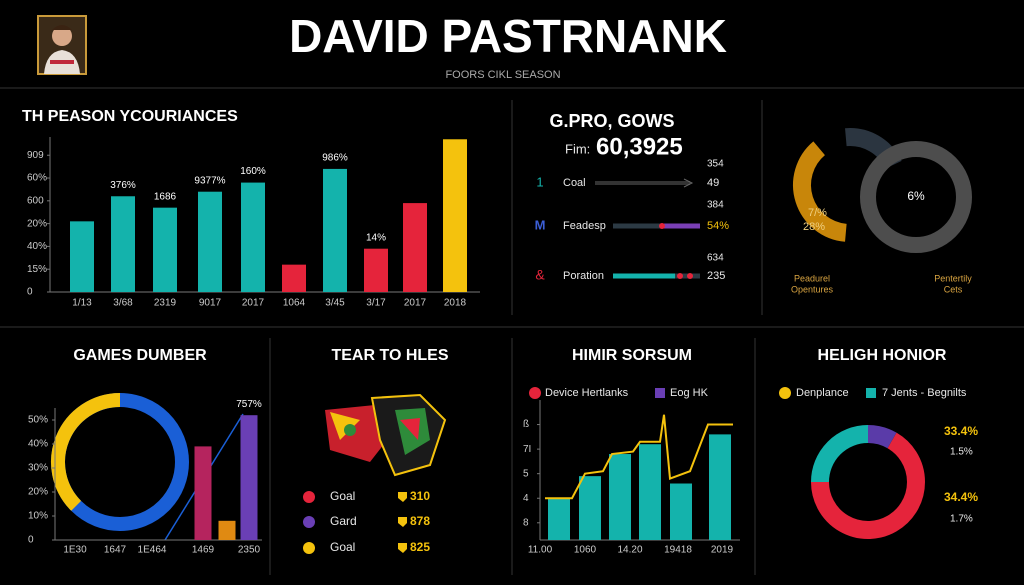  I want to click on subtitle: FOORS CIKL SEASON, so click(502, 75).